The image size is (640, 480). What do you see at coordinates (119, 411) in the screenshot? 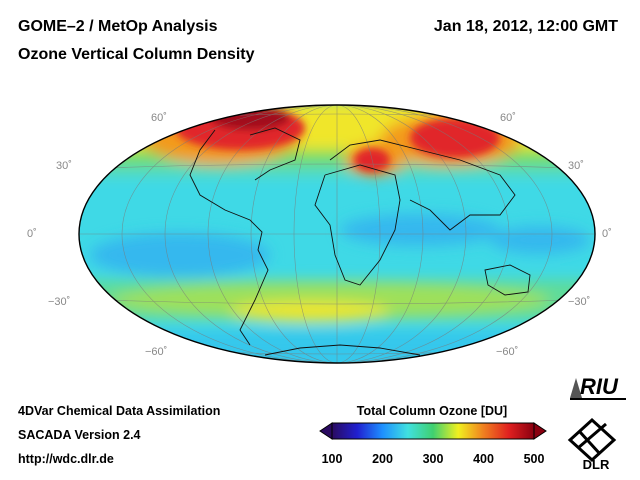
I see `footer-method: 4DVar Chemical Data Assimilation` at bounding box center [119, 411].